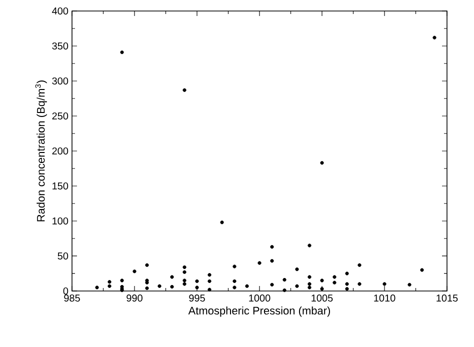  What do you see at coordinates (60, 11) in the screenshot?
I see `y-tick-label: 400` at bounding box center [60, 11].